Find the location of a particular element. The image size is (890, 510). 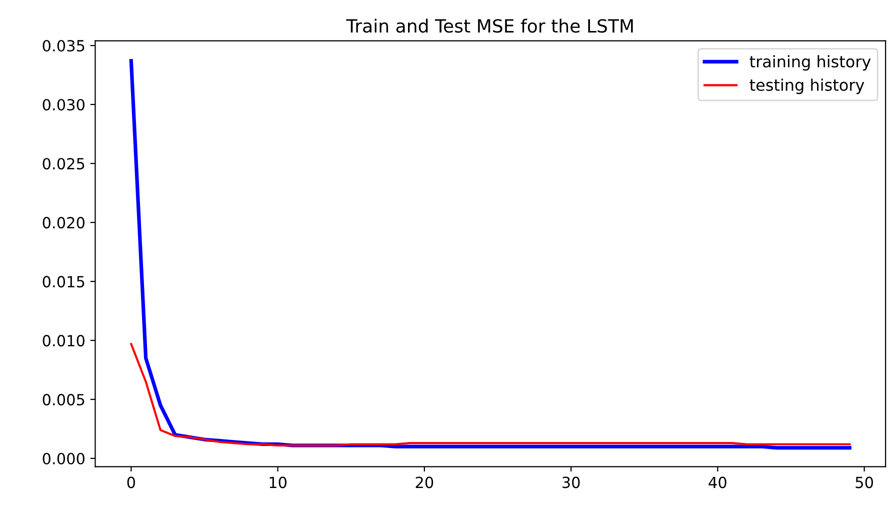

x-tick-label: 0 is located at coordinates (131, 482).